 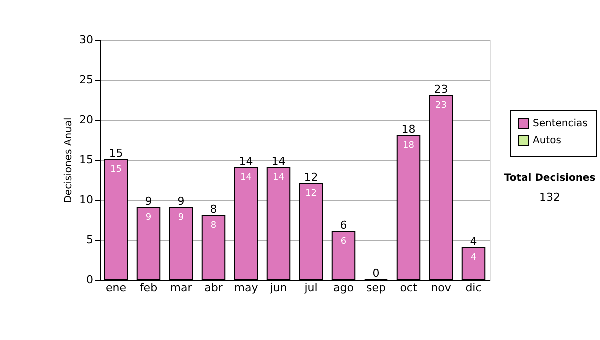 I want to click on data-label: 8, so click(x=213, y=226).